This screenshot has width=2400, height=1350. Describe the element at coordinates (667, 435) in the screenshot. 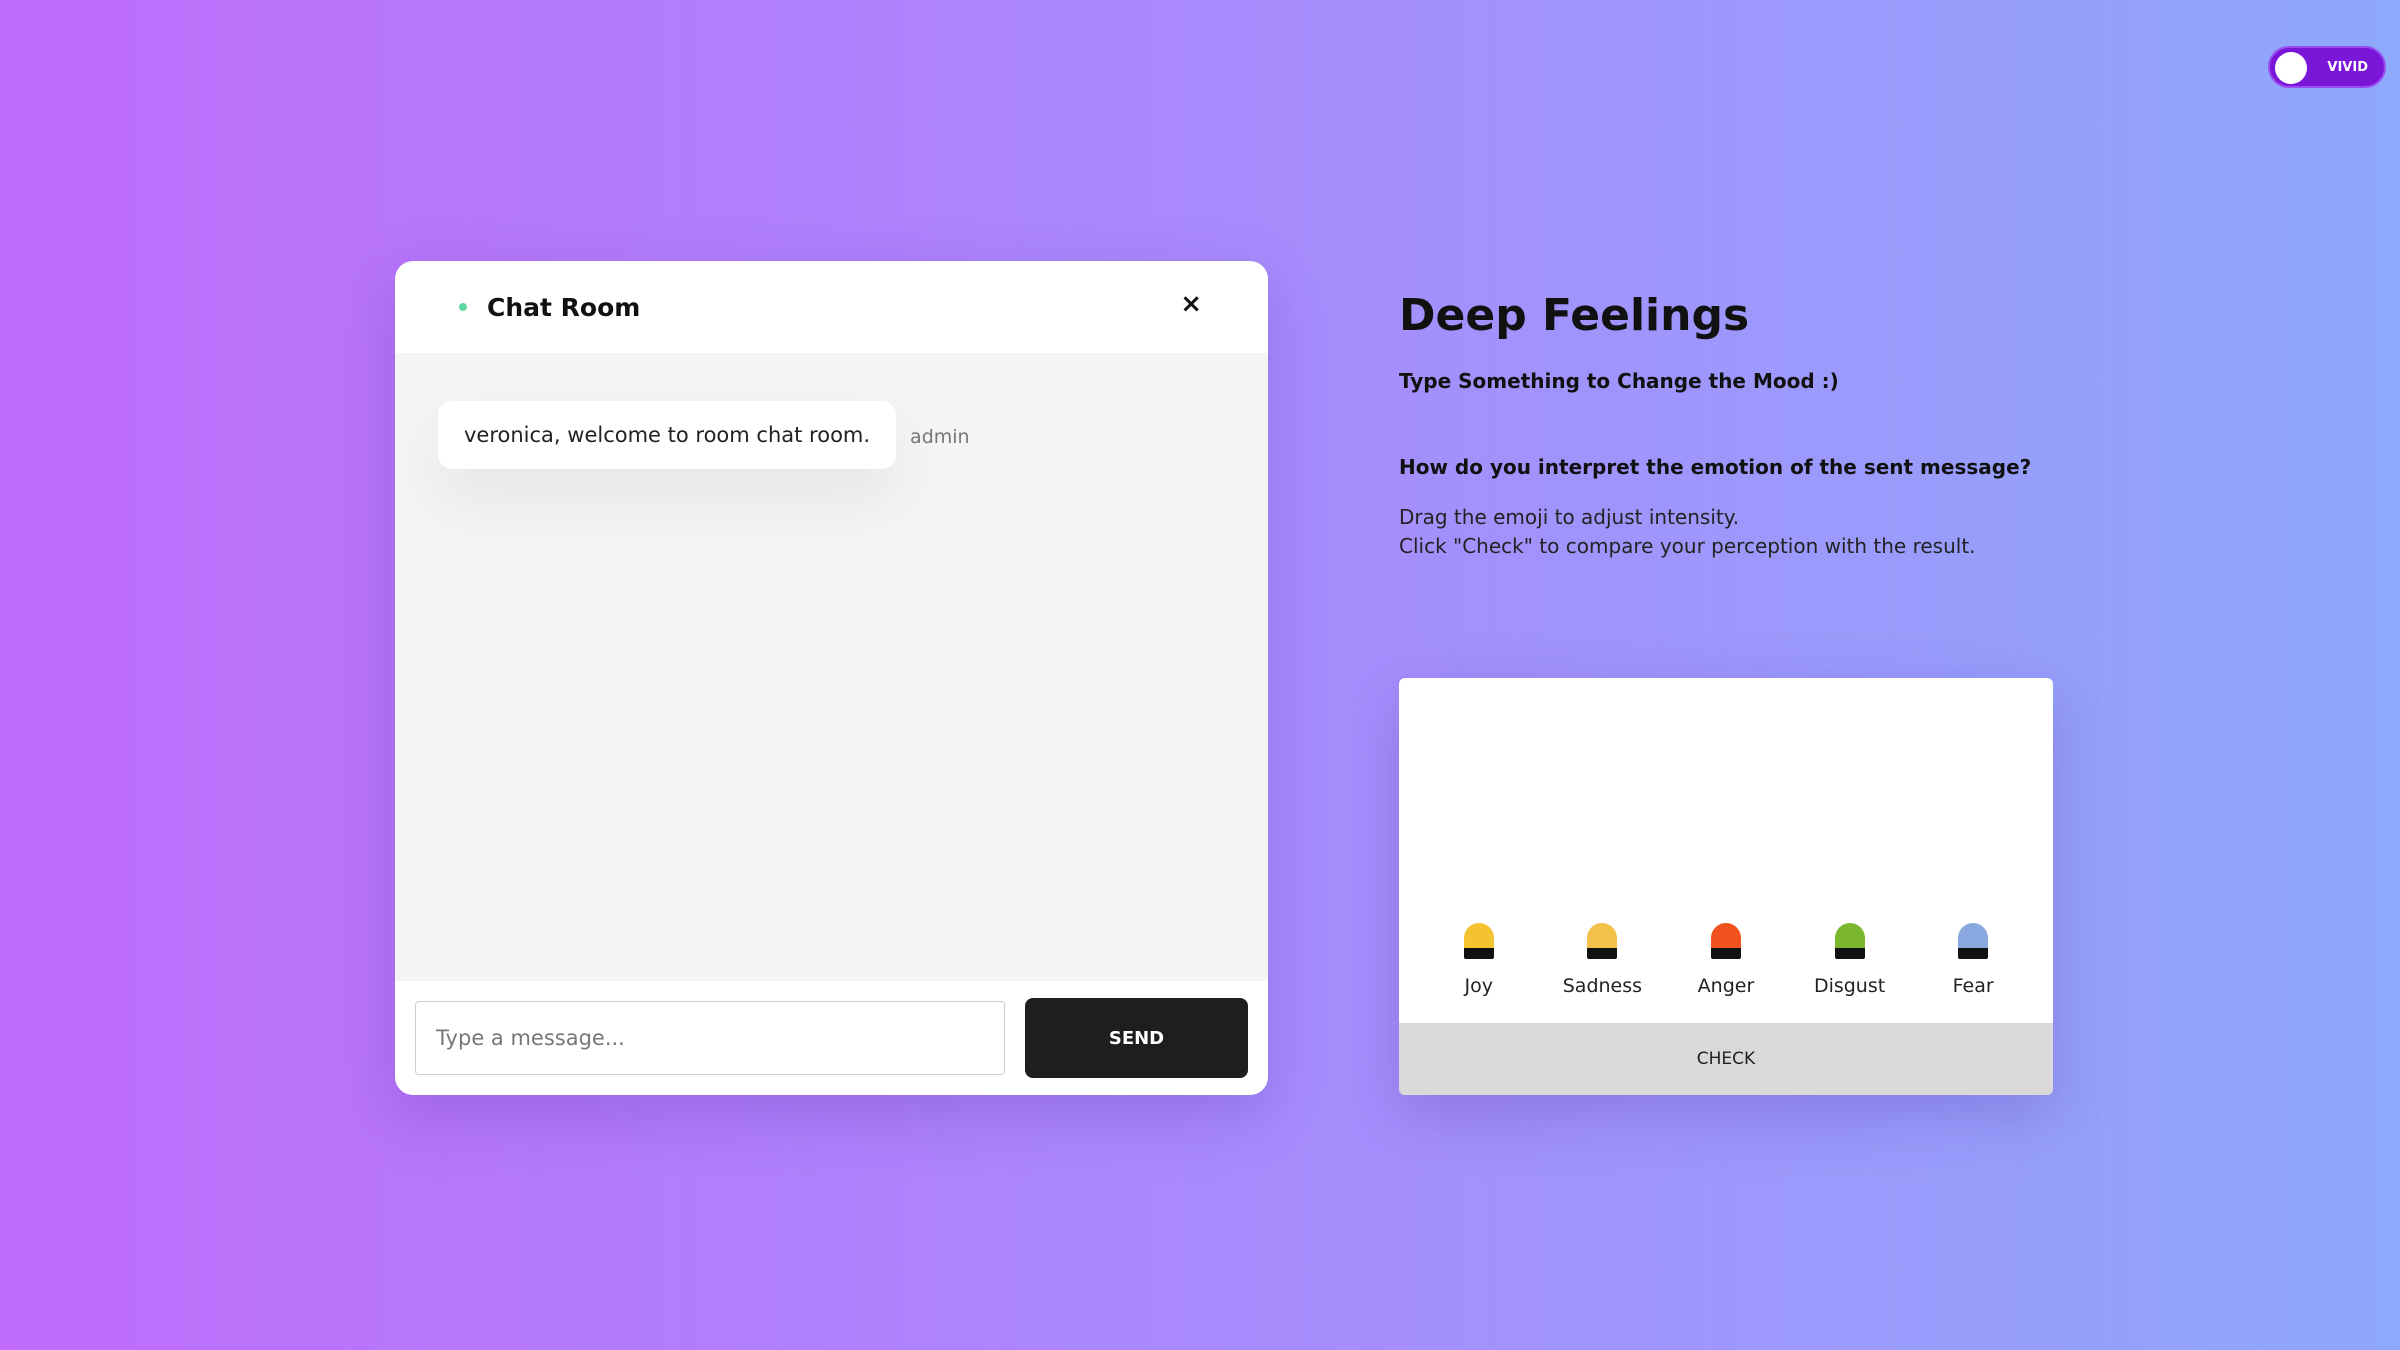

I see `message-bubble: veronica, welcome to room chat room.` at that location.